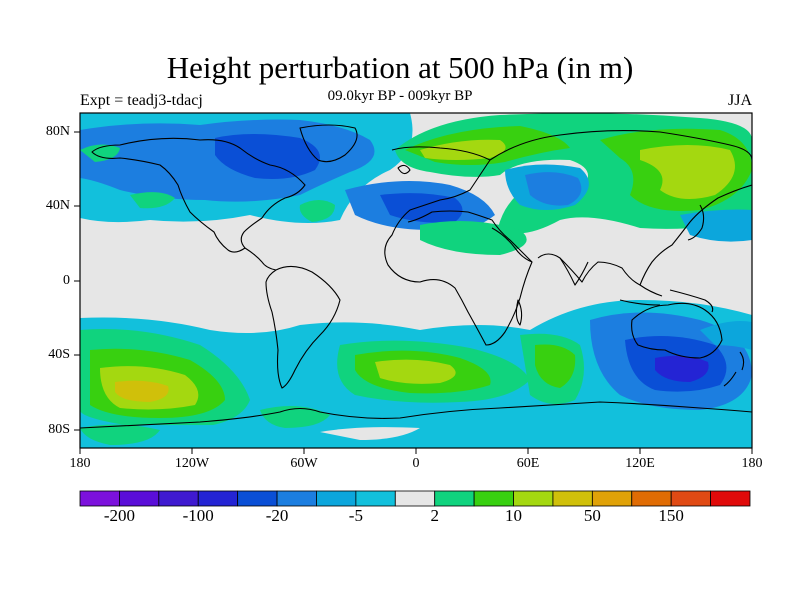  What do you see at coordinates (152, 200) in the screenshot?
I see `nh-subtropical-blob` at bounding box center [152, 200].